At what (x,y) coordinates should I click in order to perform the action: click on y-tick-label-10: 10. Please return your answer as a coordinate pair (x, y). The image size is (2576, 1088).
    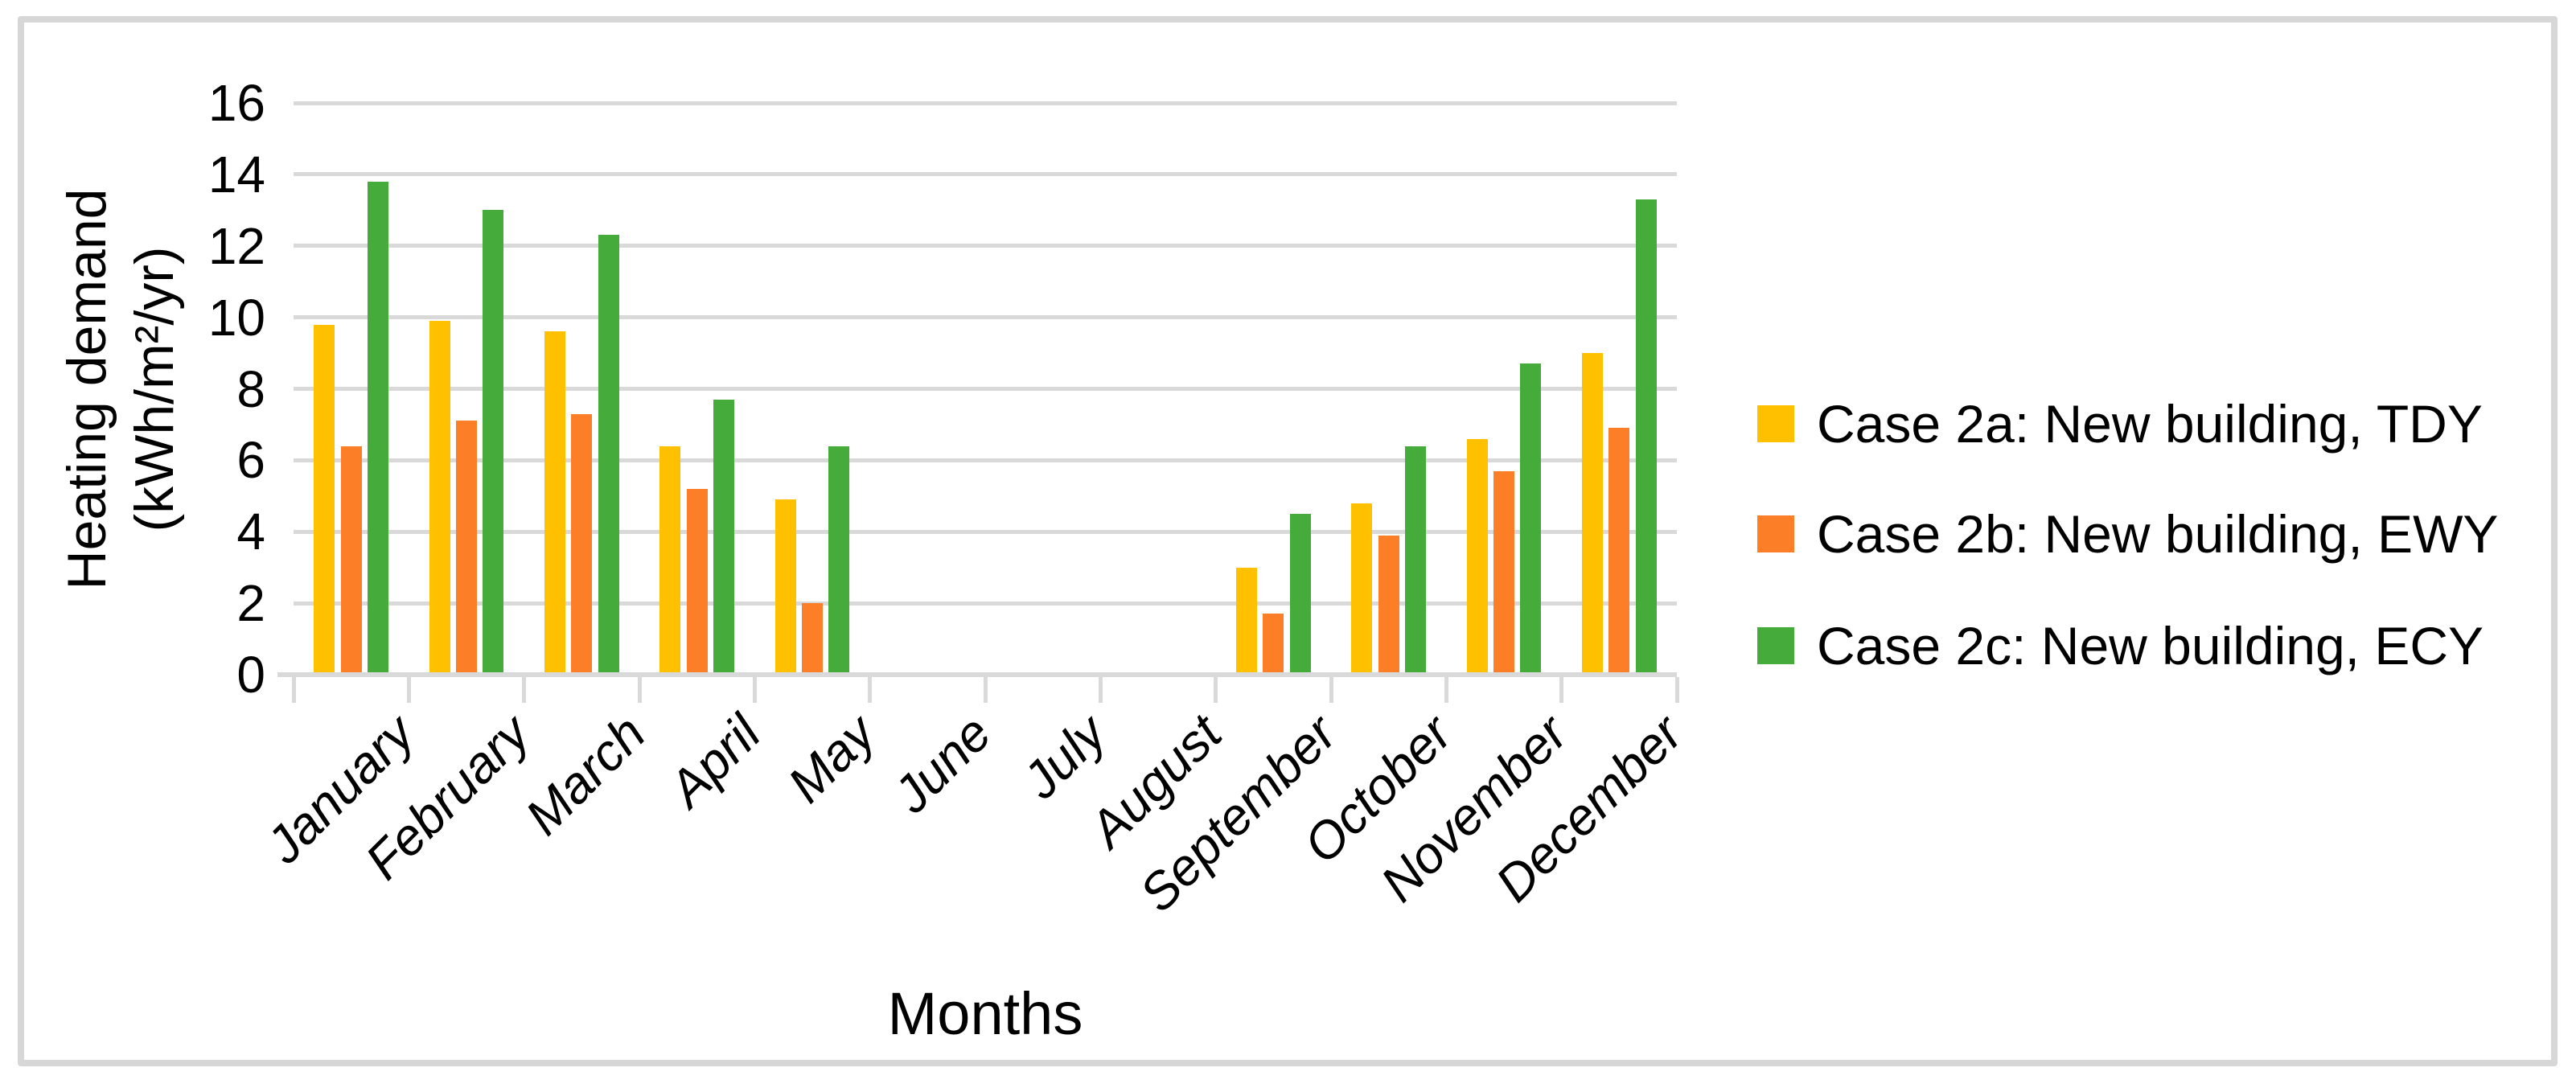
    Looking at the image, I should click on (236, 317).